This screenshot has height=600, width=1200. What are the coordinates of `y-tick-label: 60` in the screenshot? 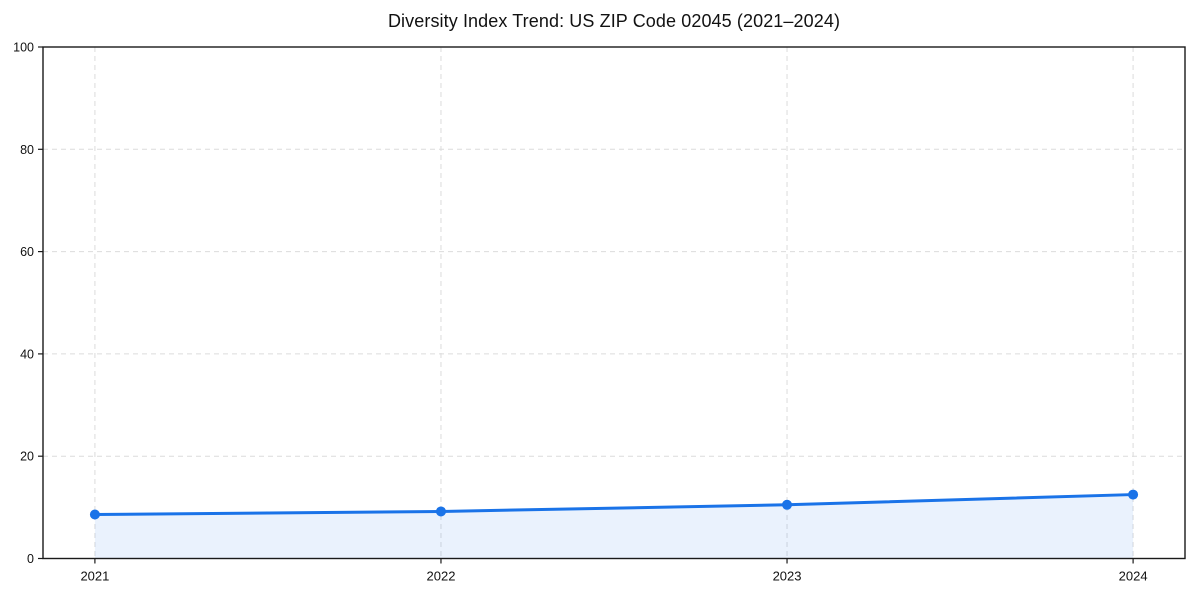 It's located at (27, 252).